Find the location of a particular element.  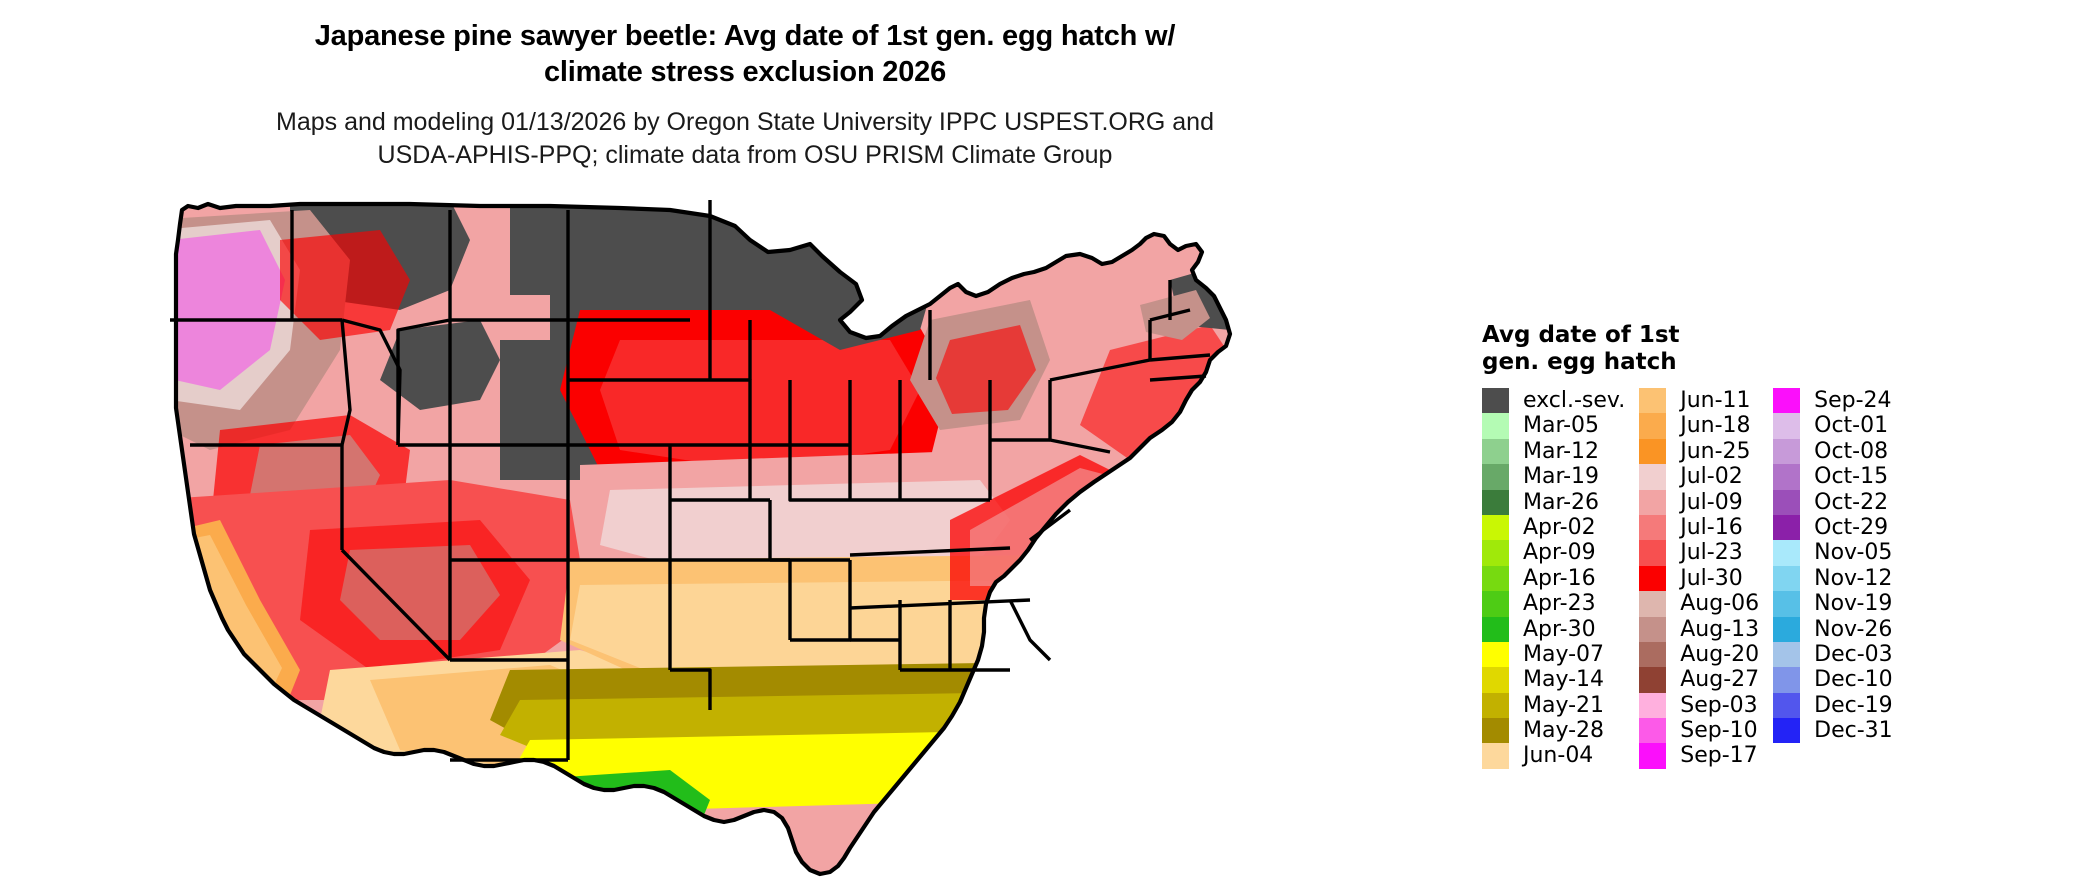

legend-label: Dec-31 is located at coordinates (1853, 731).